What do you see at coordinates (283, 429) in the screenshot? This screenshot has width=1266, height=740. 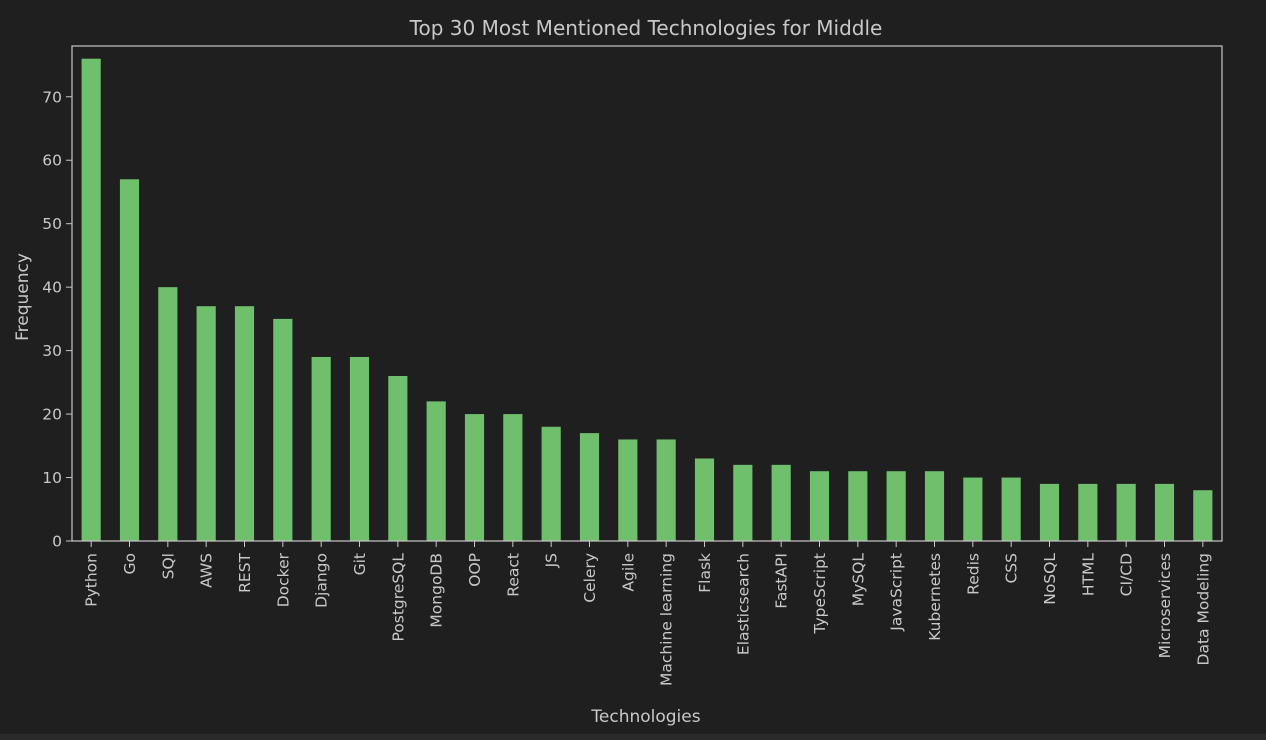 I see `bar-docker` at bounding box center [283, 429].